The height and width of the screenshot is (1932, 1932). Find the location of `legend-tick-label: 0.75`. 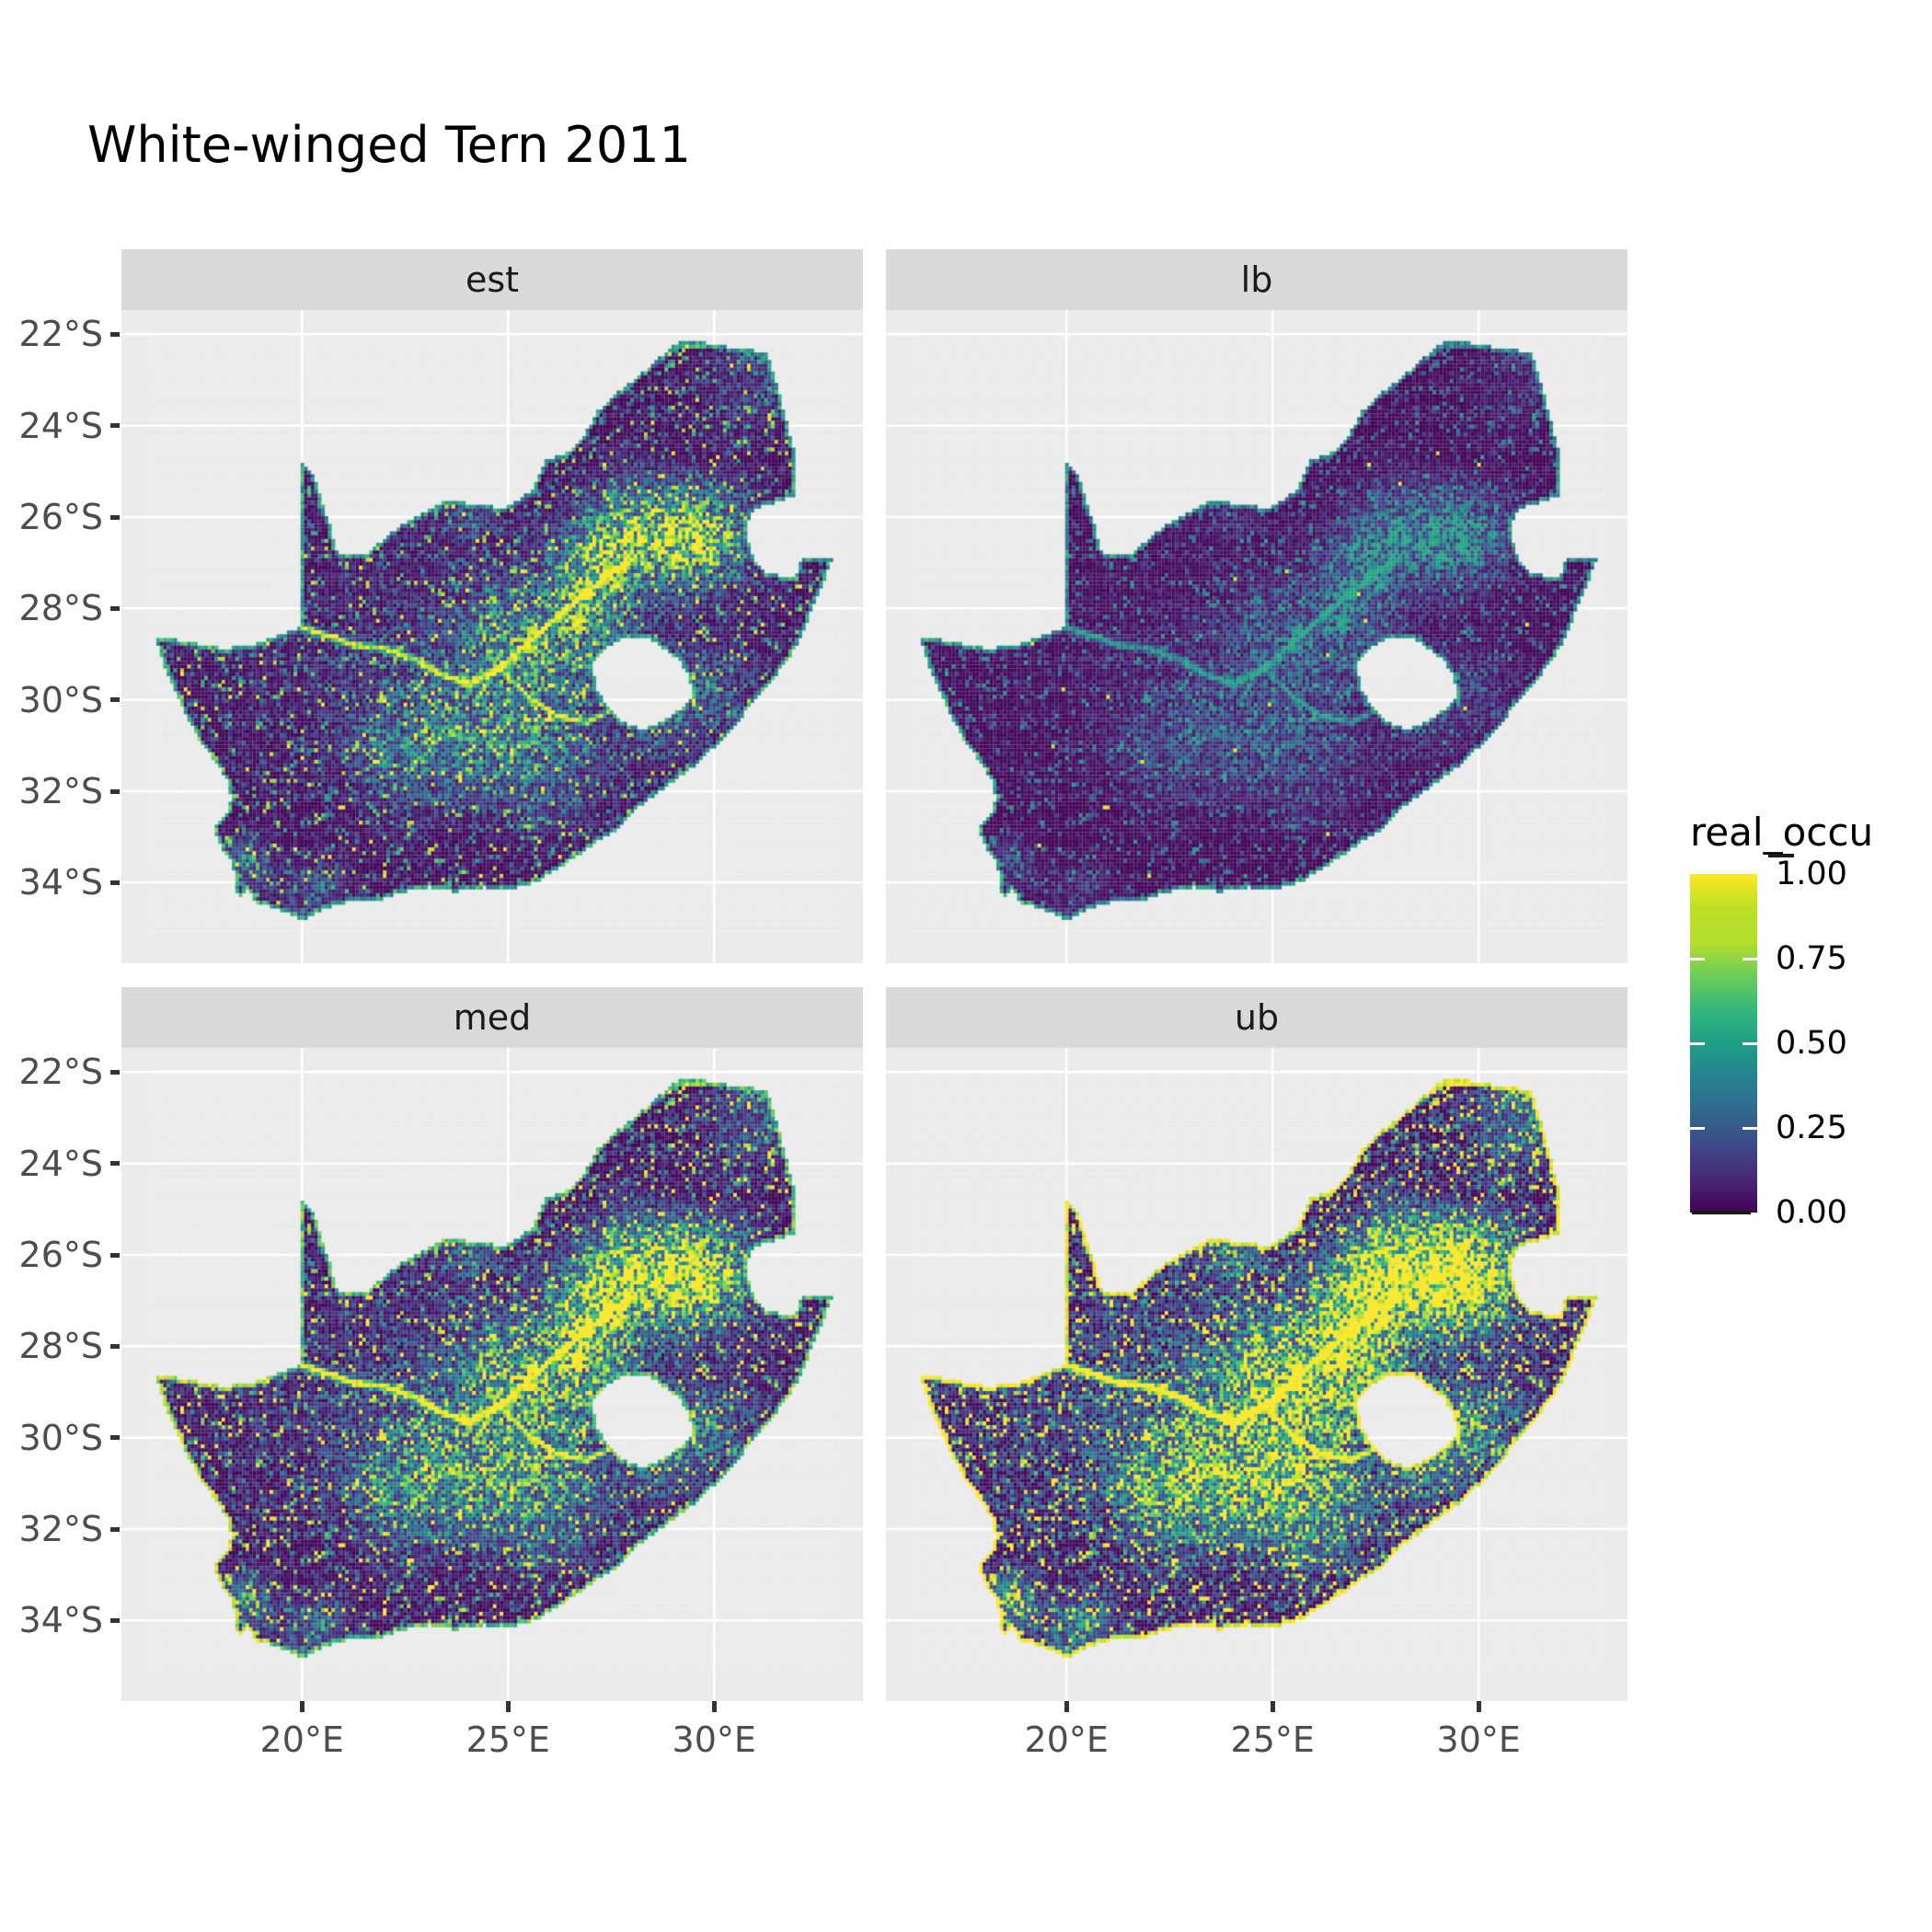

legend-tick-label: 0.75 is located at coordinates (1811, 958).